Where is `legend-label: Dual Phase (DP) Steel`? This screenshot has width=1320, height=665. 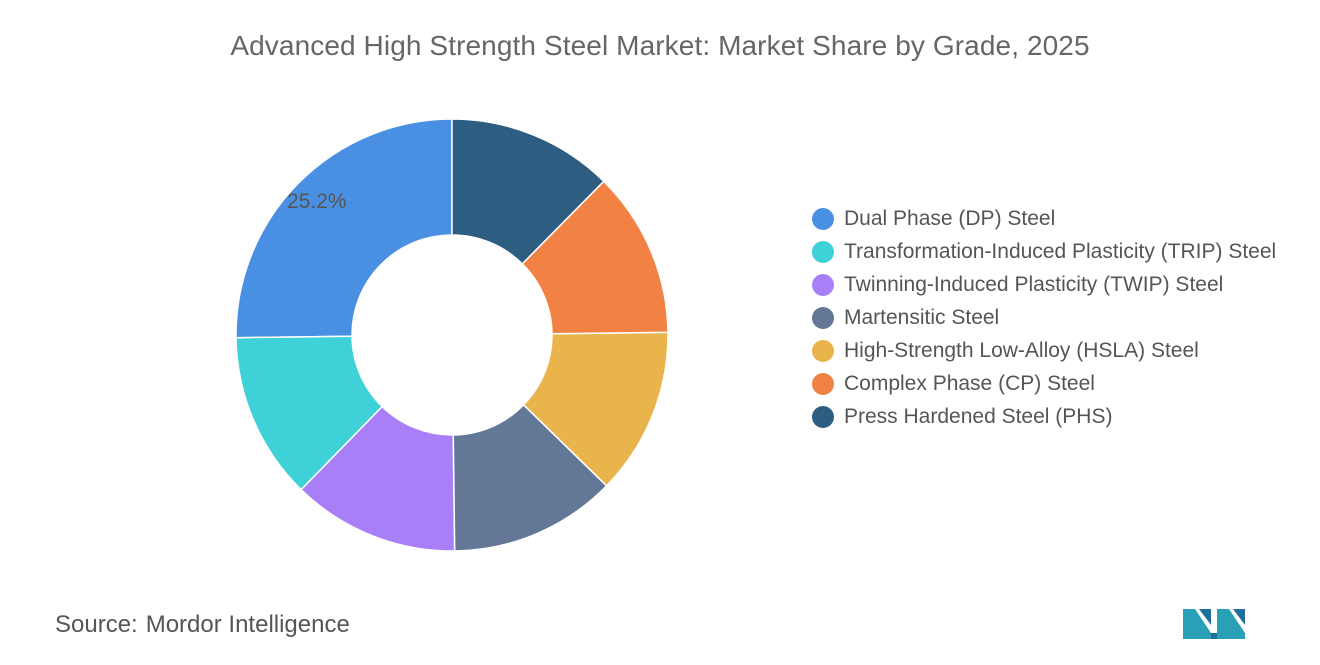
legend-label: Dual Phase (DP) Steel is located at coordinates (950, 218).